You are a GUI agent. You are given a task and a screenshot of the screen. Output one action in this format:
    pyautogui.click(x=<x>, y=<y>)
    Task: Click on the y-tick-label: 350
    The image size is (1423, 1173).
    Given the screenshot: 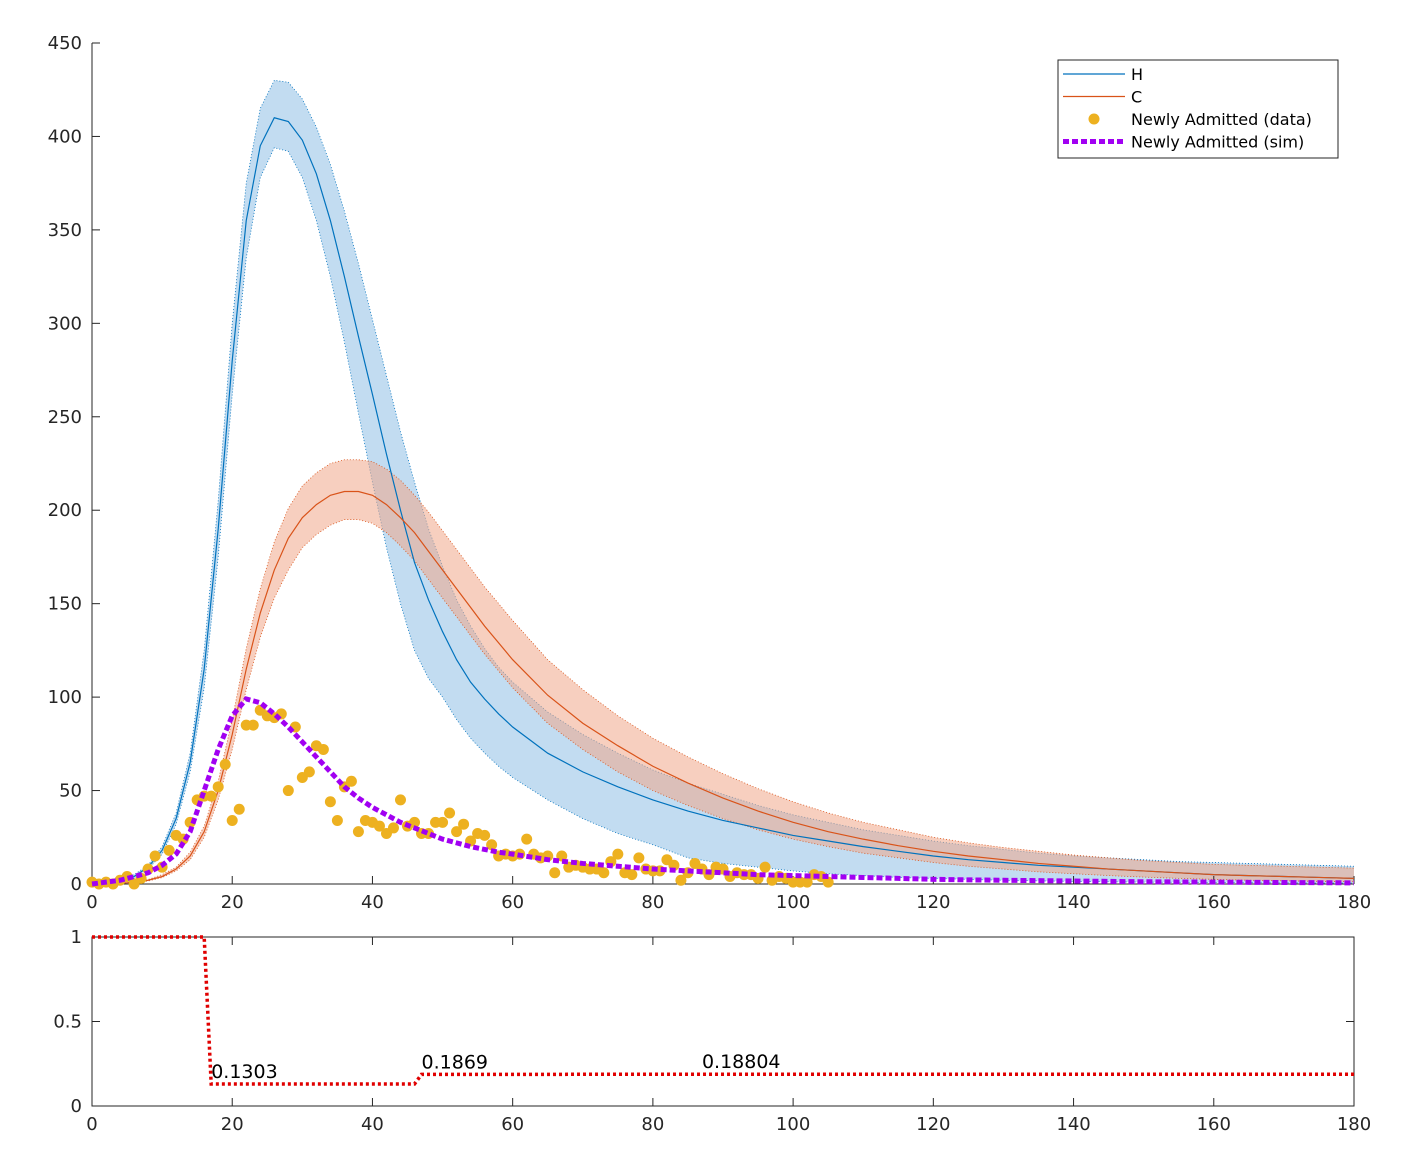 What is the action you would take?
    pyautogui.click(x=65, y=230)
    